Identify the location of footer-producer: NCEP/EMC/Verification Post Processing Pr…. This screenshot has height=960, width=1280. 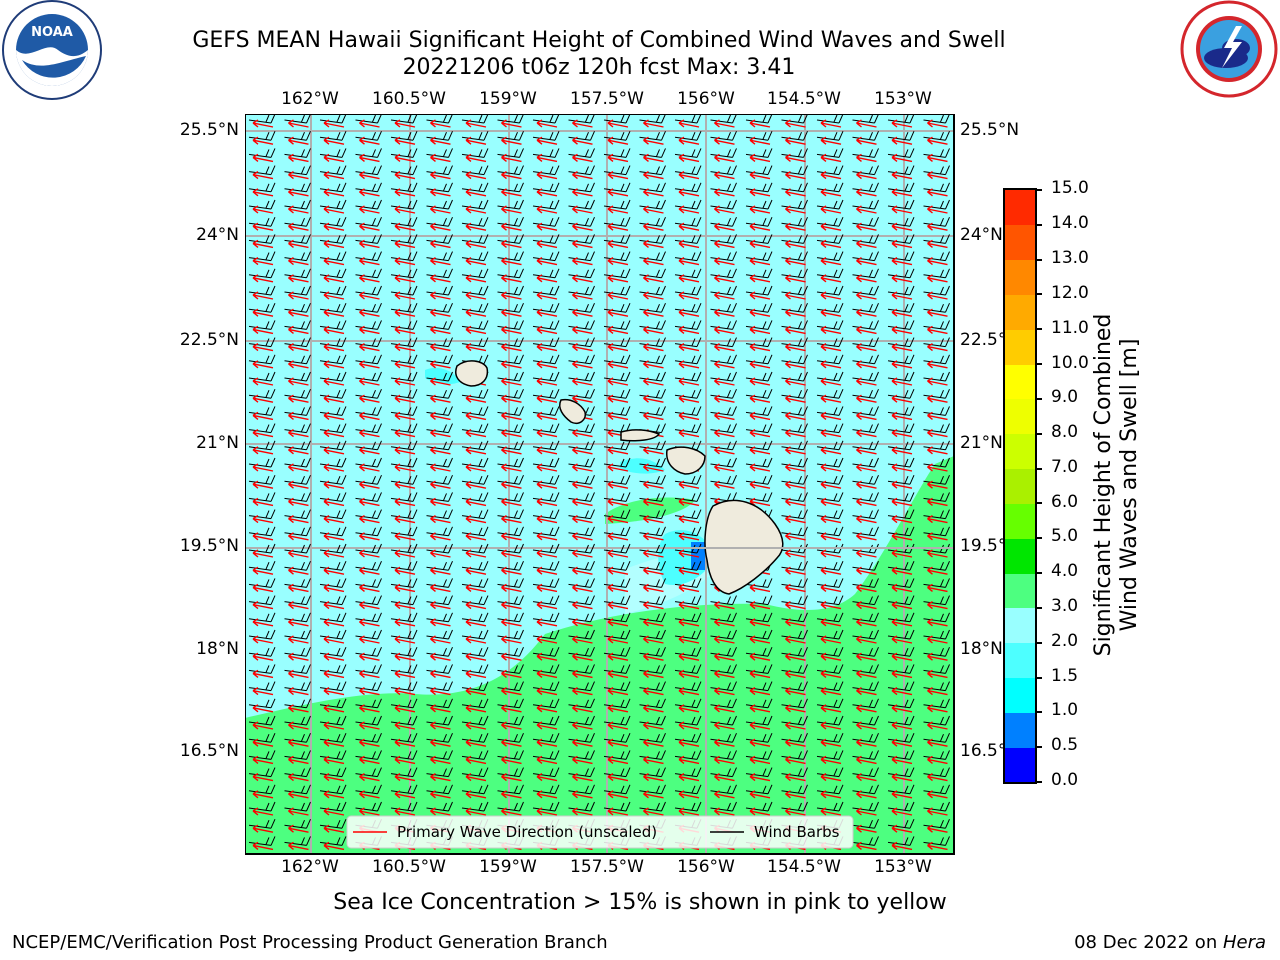
(310, 942).